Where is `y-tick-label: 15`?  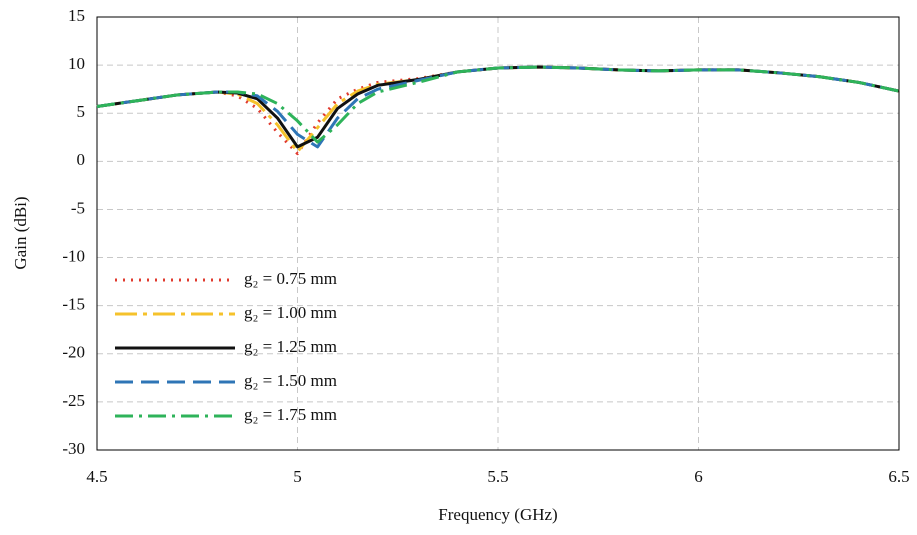
y-tick-label: 15 is located at coordinates (76, 15).